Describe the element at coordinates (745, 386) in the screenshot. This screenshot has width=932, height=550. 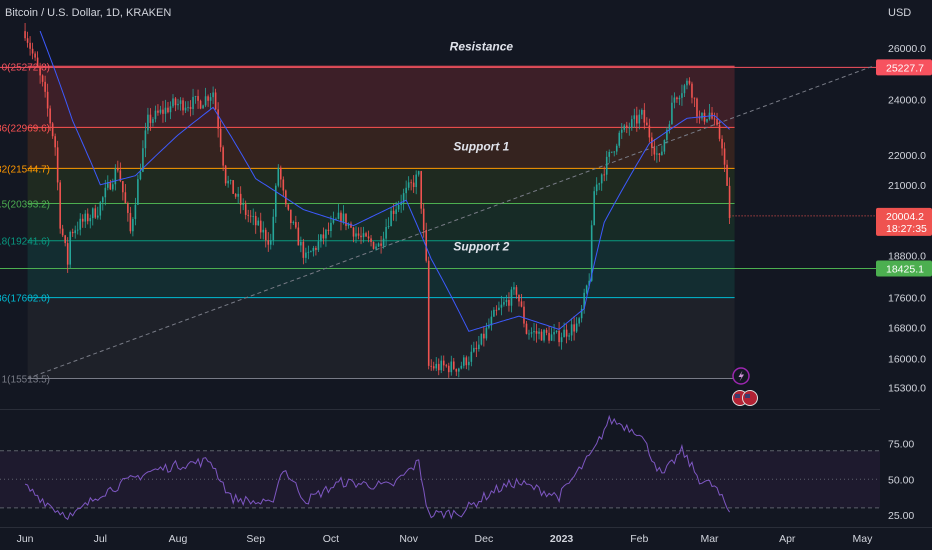
I see `event-markers` at that location.